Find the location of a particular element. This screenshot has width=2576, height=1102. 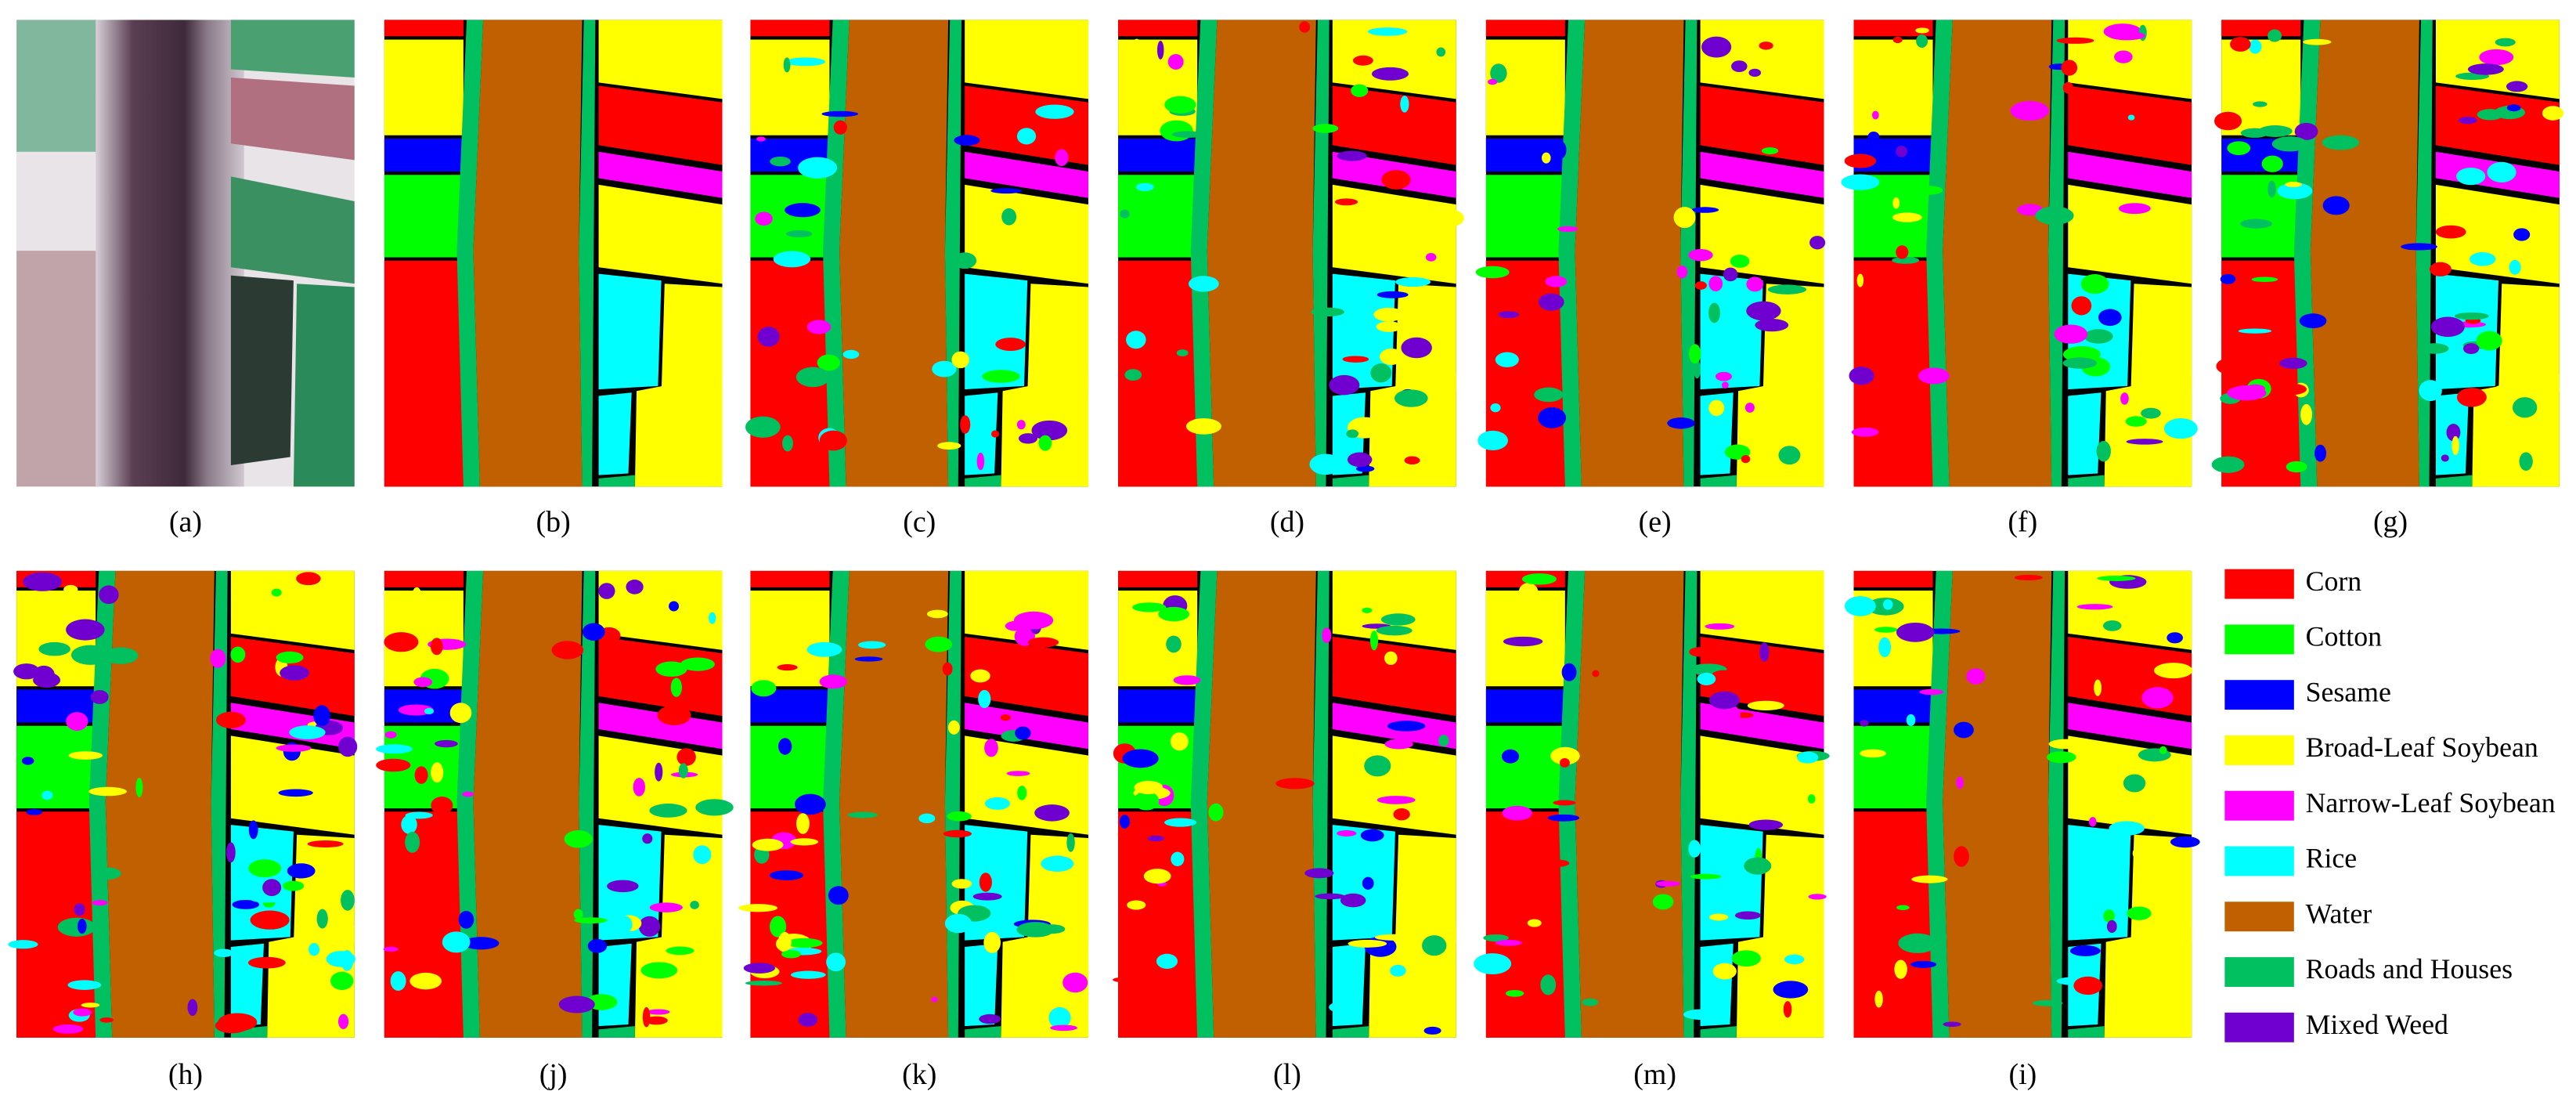

classification-map is located at coordinates (1652, 804).